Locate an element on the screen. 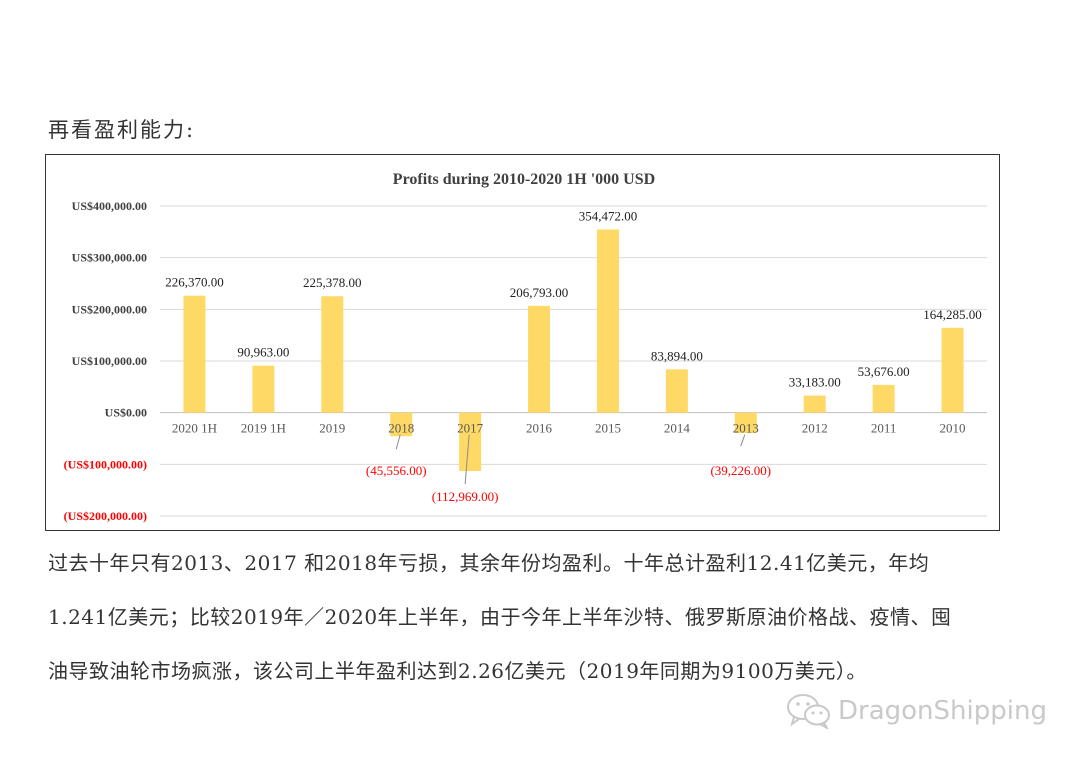 This screenshot has height=763, width=1080. x-tick-label: 2019 1H is located at coordinates (263, 428).